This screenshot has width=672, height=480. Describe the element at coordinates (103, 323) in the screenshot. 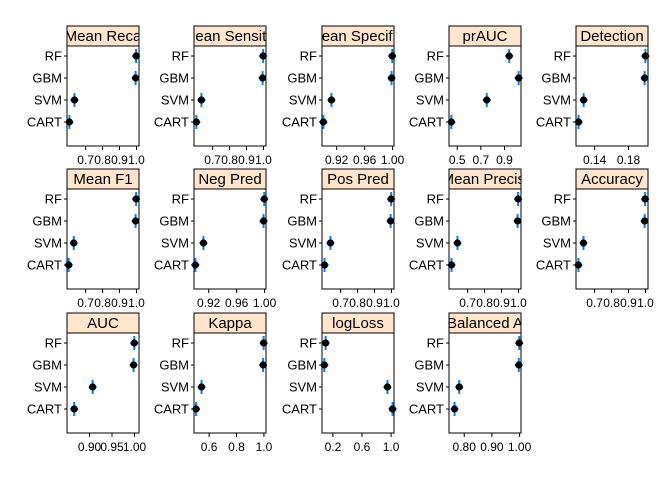

I see `strip-label: AUC` at that location.